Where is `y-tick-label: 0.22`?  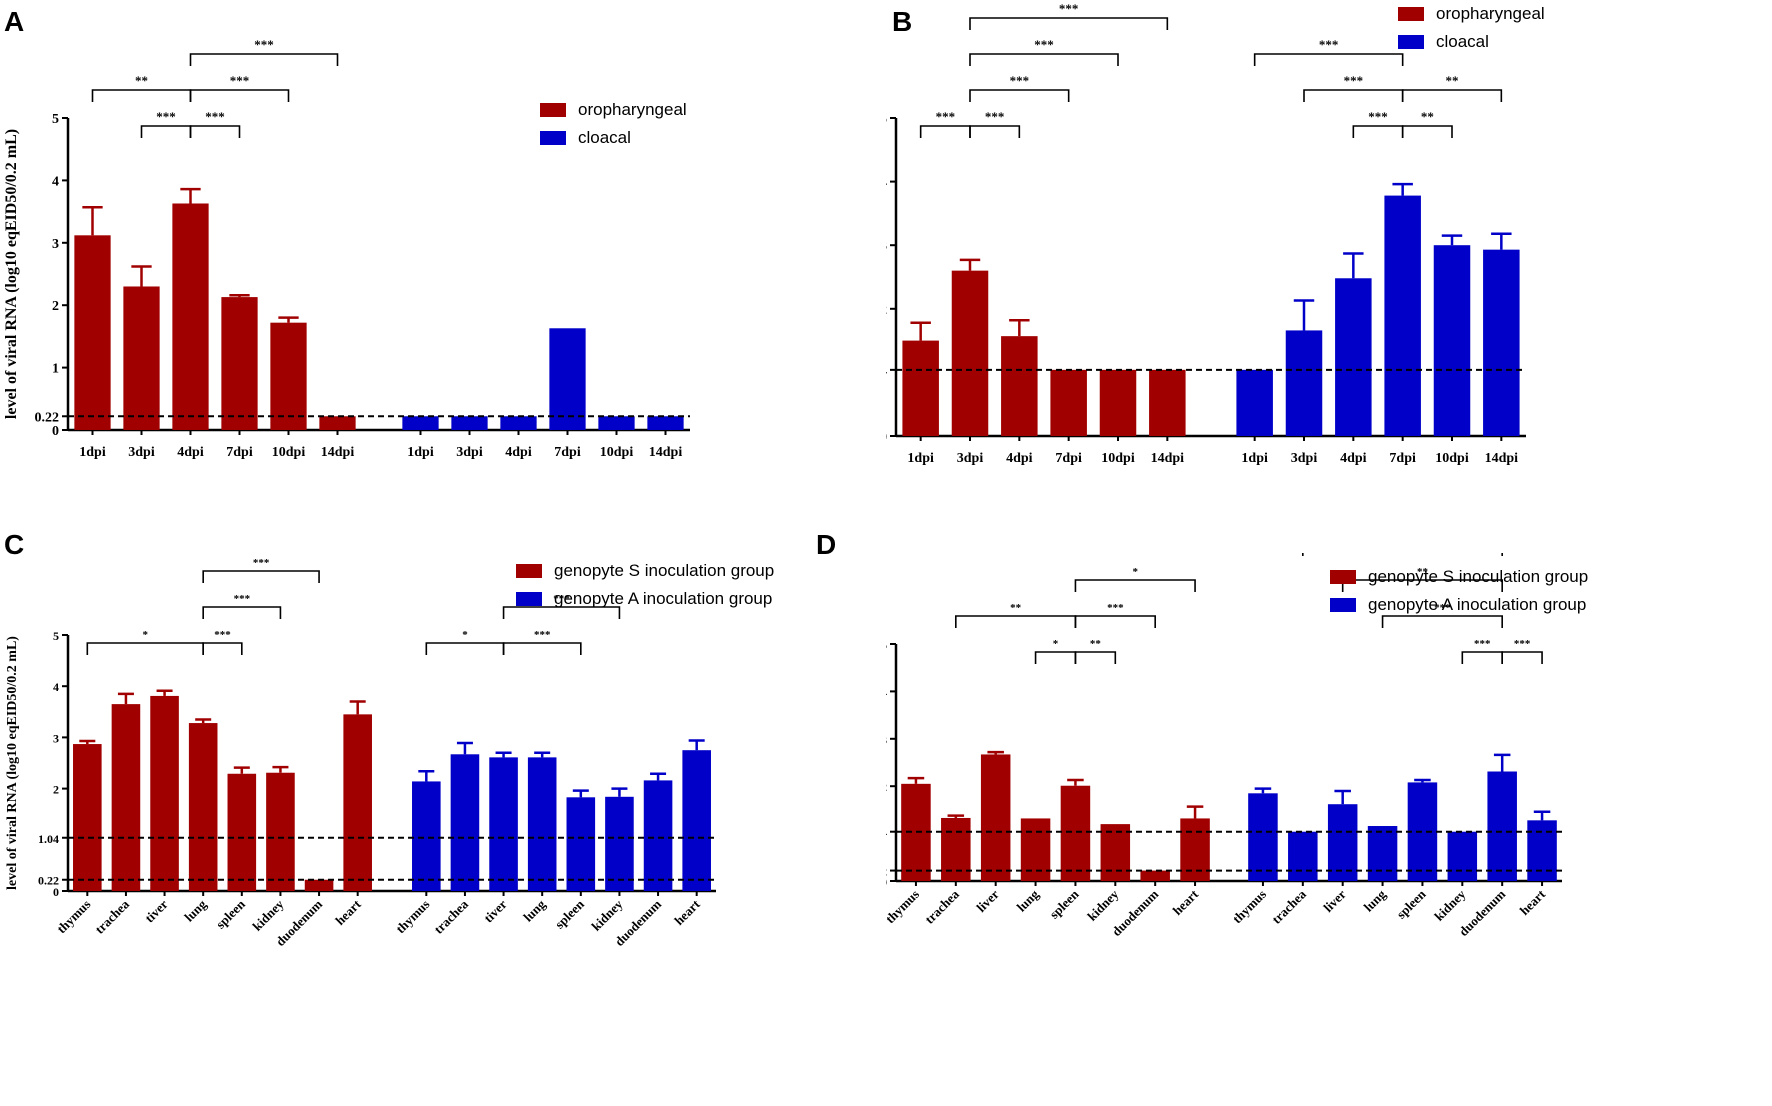
y-tick-label: 0.22 is located at coordinates (47, 417).